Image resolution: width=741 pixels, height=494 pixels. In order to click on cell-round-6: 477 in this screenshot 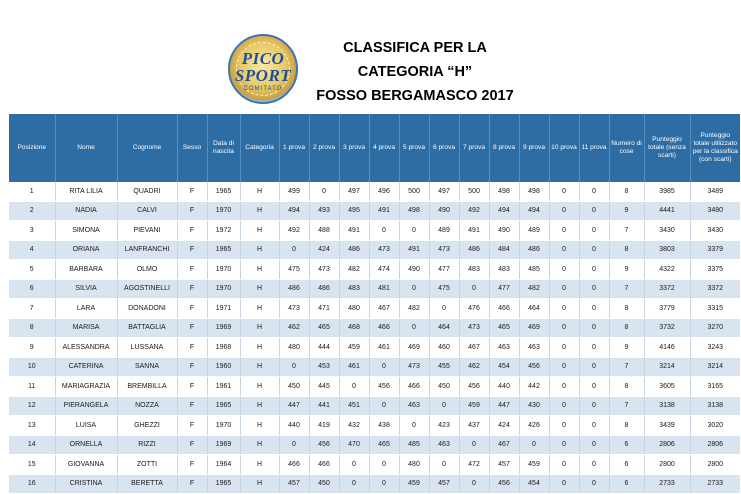, I will do `click(443, 269)`.